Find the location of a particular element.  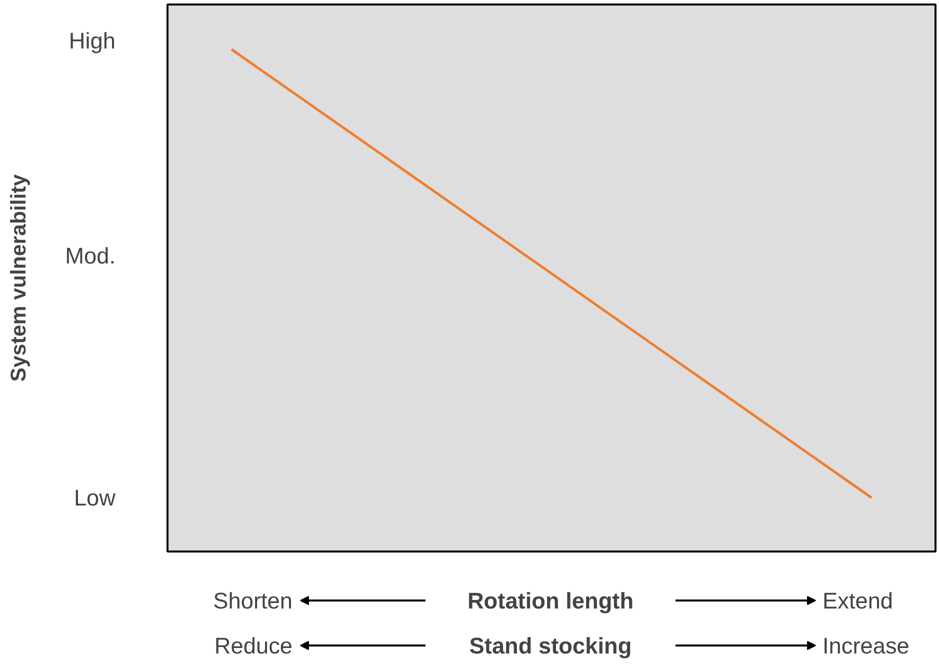

y-axis-title: System vulnerability is located at coordinates (18, 278).